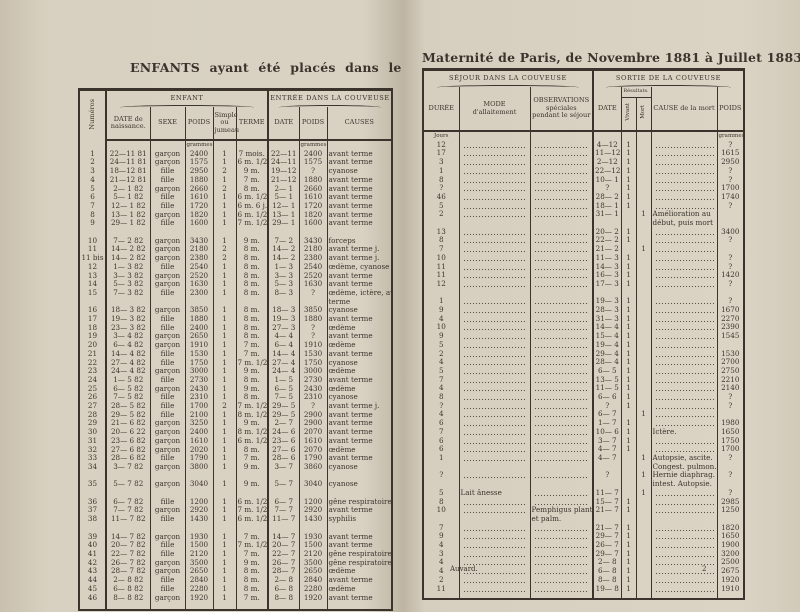 Image resolution: width=800 pixels, height=612 pixels. I want to click on exit-date: 29— 4, so click(607, 354).